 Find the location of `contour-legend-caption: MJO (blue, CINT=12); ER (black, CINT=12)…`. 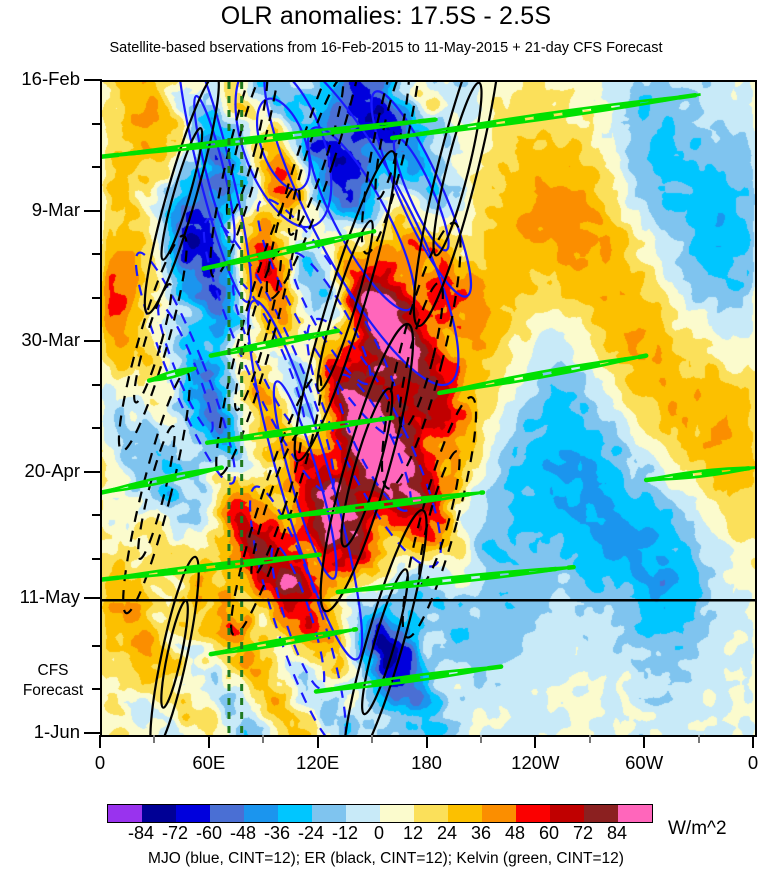

contour-legend-caption: MJO (blue, CINT=12); ER (black, CINT=12)… is located at coordinates (386, 858).